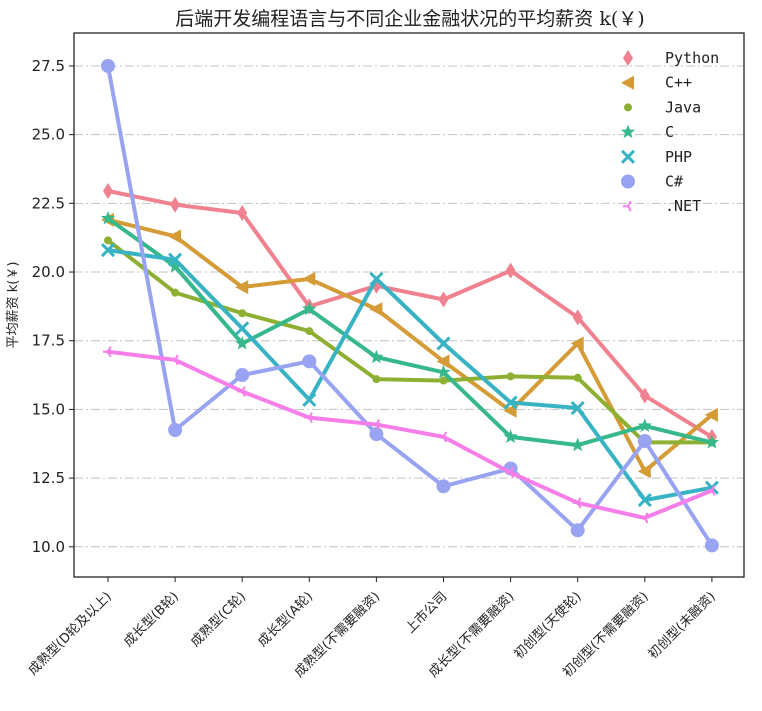 Image resolution: width=762 pixels, height=711 pixels. What do you see at coordinates (48, 272) in the screenshot?
I see `y-tick-label: 20.0` at bounding box center [48, 272].